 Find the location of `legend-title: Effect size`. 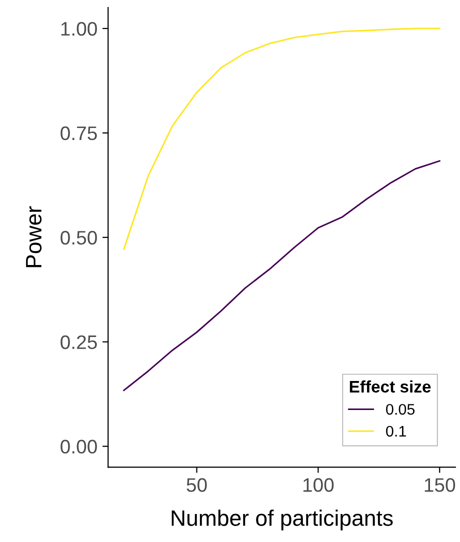

legend-title: Effect size is located at coordinates (390, 386).